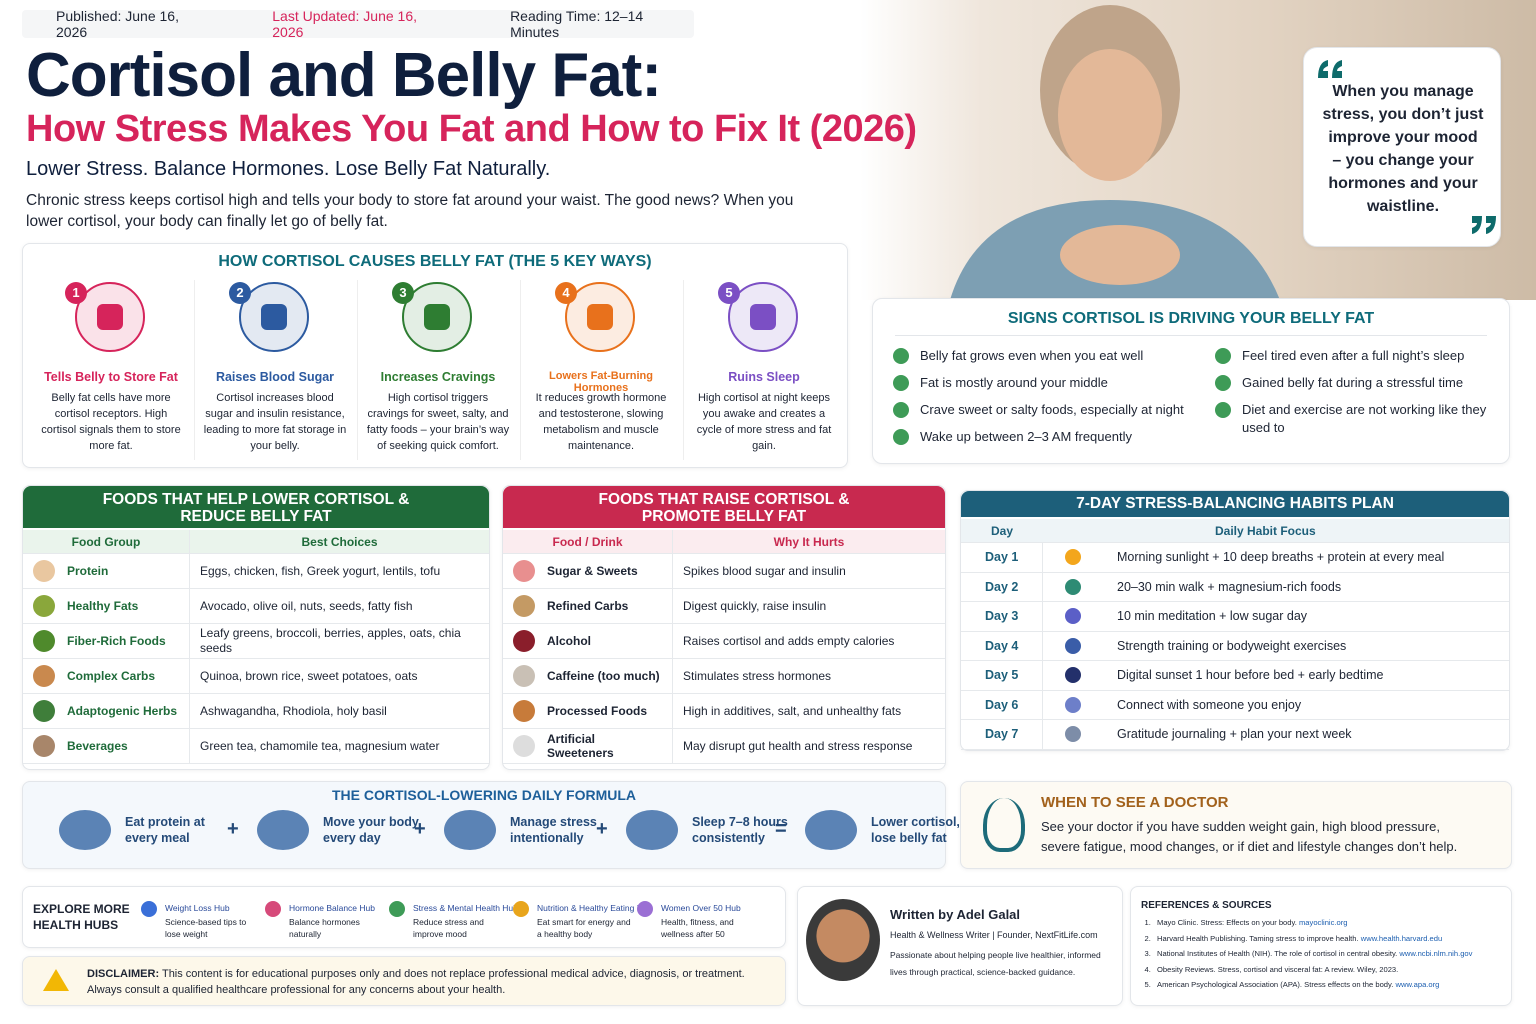 Image resolution: width=1536 pixels, height=1024 pixels. What do you see at coordinates (1209, 704) in the screenshot?
I see `cell-value: Connect with someone you enjoy` at bounding box center [1209, 704].